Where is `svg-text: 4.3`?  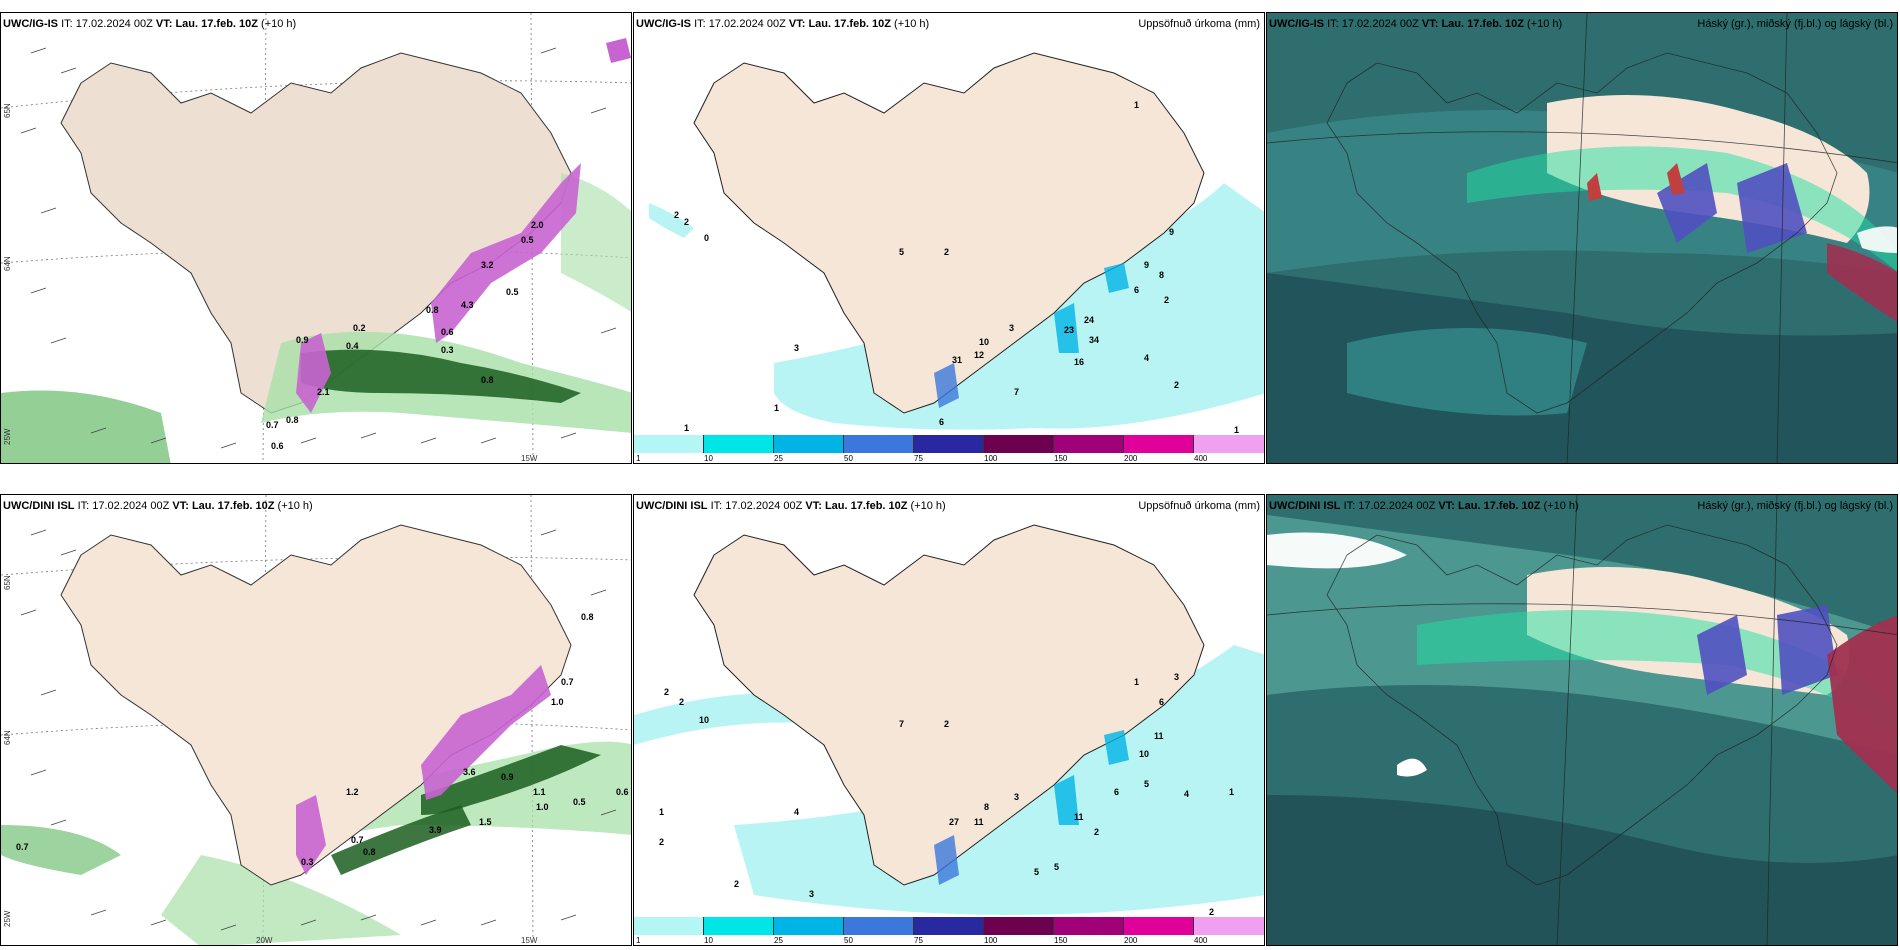
svg-text: 4.3 is located at coordinates (467, 305).